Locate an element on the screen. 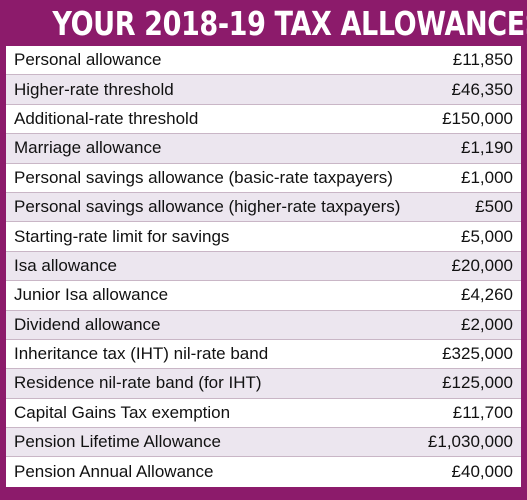  allowance-name: Residence nil-rate band (for IHT) is located at coordinates (138, 383).